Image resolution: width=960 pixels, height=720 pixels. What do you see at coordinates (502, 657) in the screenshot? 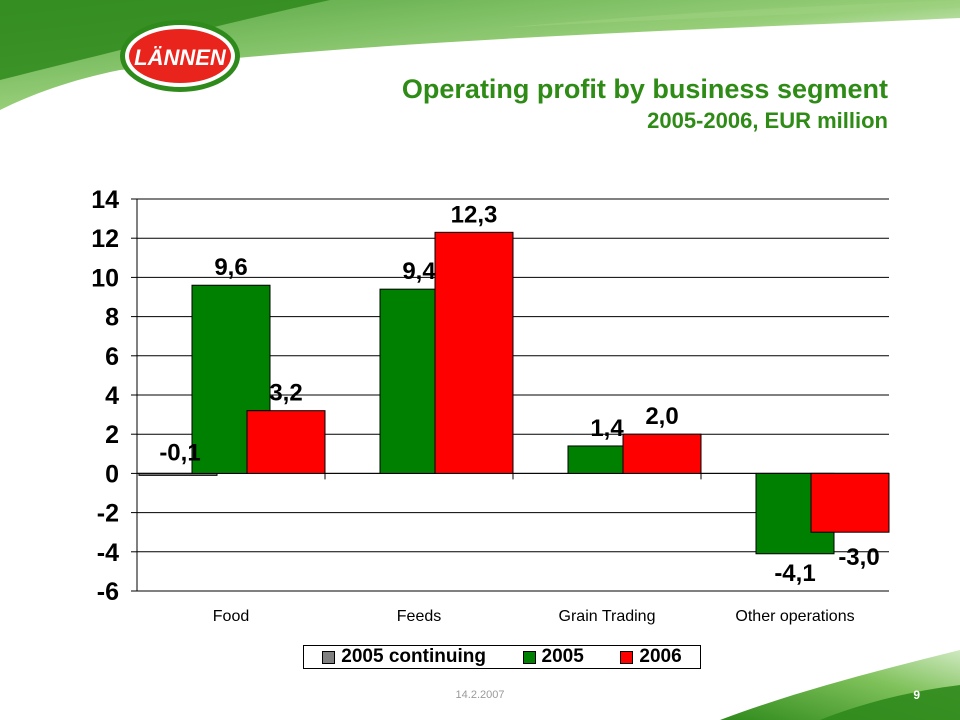
I see `chart-legend: 2005 continuing 2005 2006` at bounding box center [502, 657].